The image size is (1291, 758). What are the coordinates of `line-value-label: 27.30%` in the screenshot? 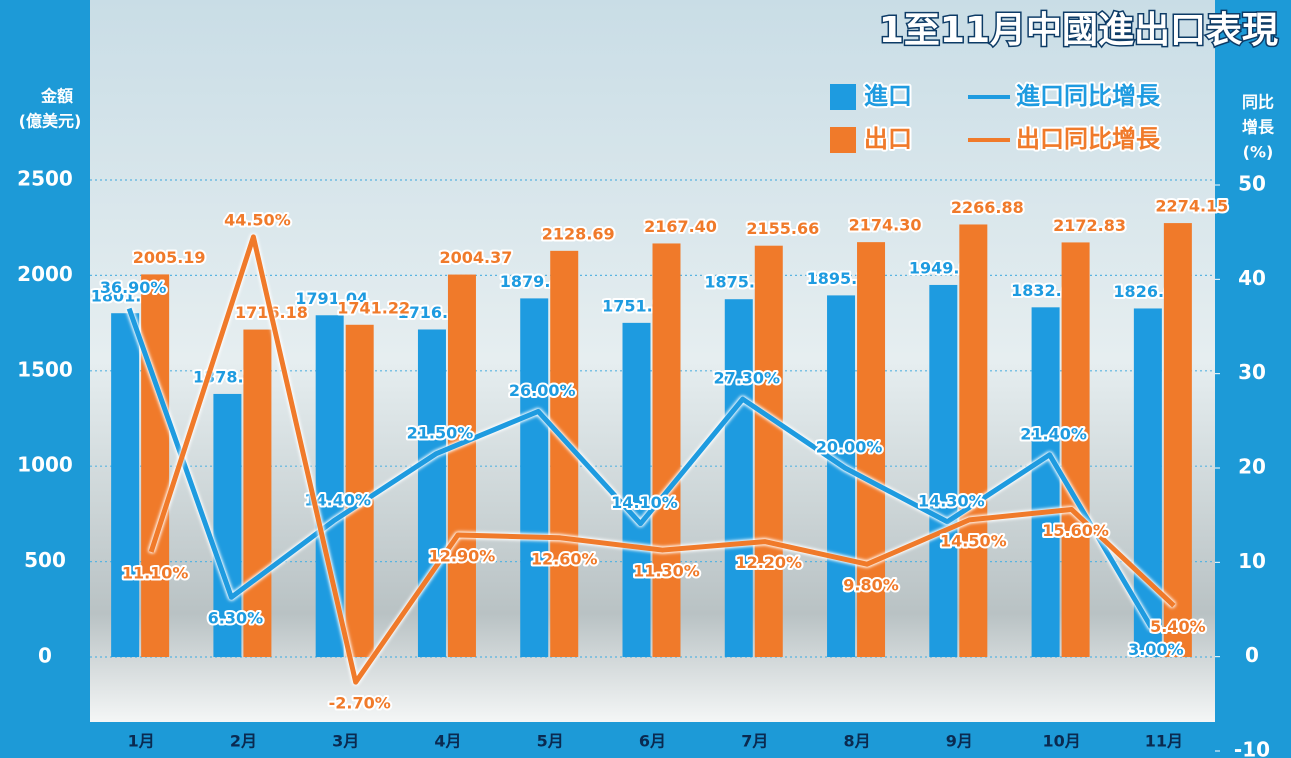 It's located at (746, 378).